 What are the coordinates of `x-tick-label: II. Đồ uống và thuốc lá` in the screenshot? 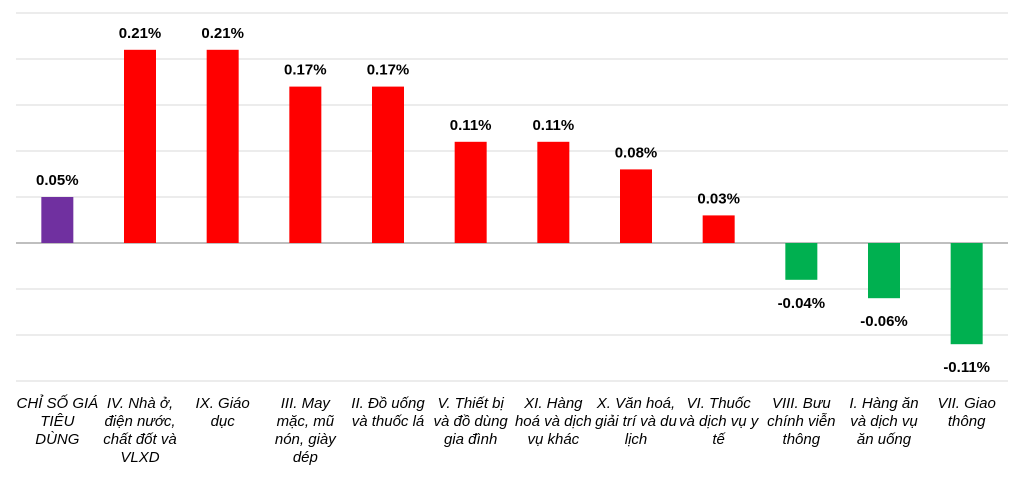 It's located at (388, 412).